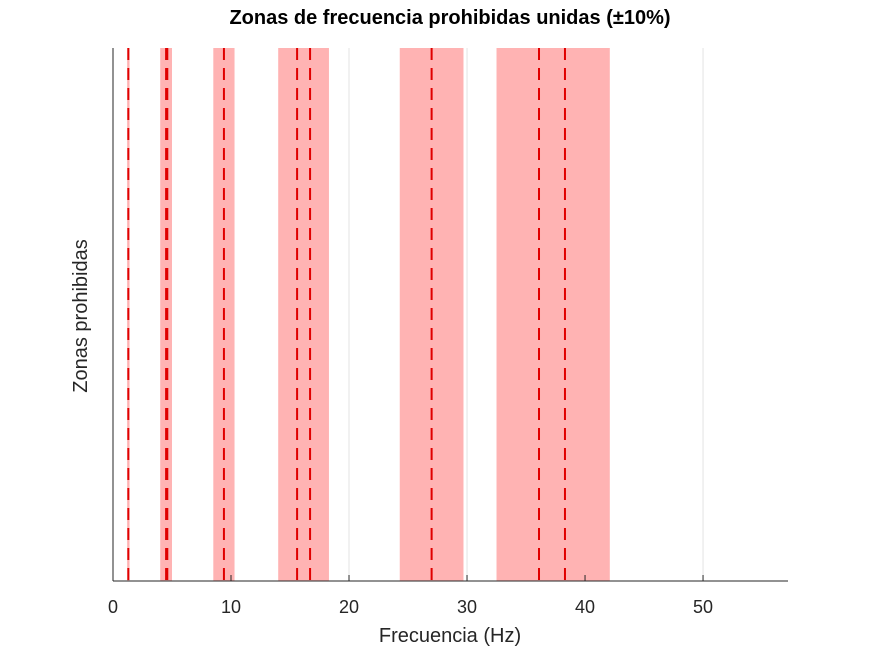 This screenshot has width=872, height=659. I want to click on y-axis-label: Zonas prohibidas, so click(81, 315).